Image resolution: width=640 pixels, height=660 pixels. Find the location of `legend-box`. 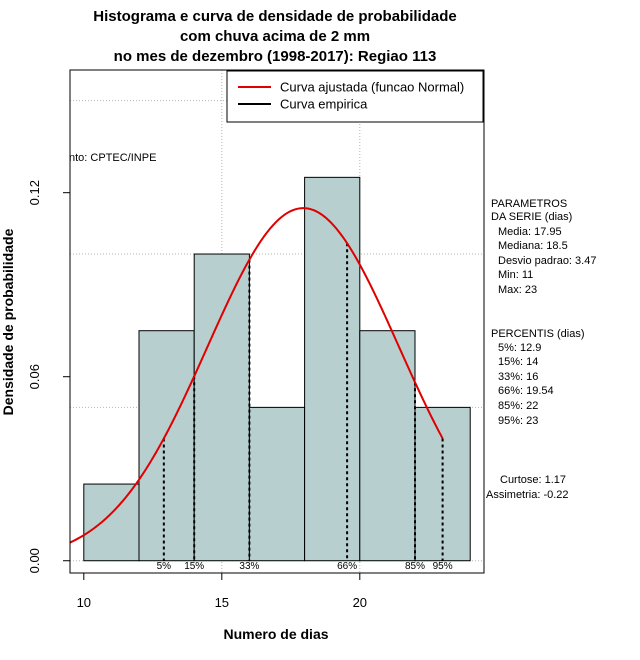

legend-box is located at coordinates (355, 96).